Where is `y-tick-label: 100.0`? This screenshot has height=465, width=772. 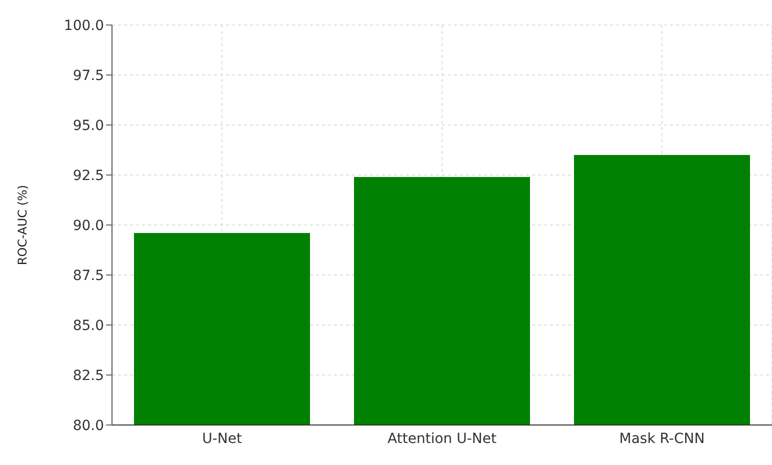
y-tick-label: 100.0 is located at coordinates (84, 26).